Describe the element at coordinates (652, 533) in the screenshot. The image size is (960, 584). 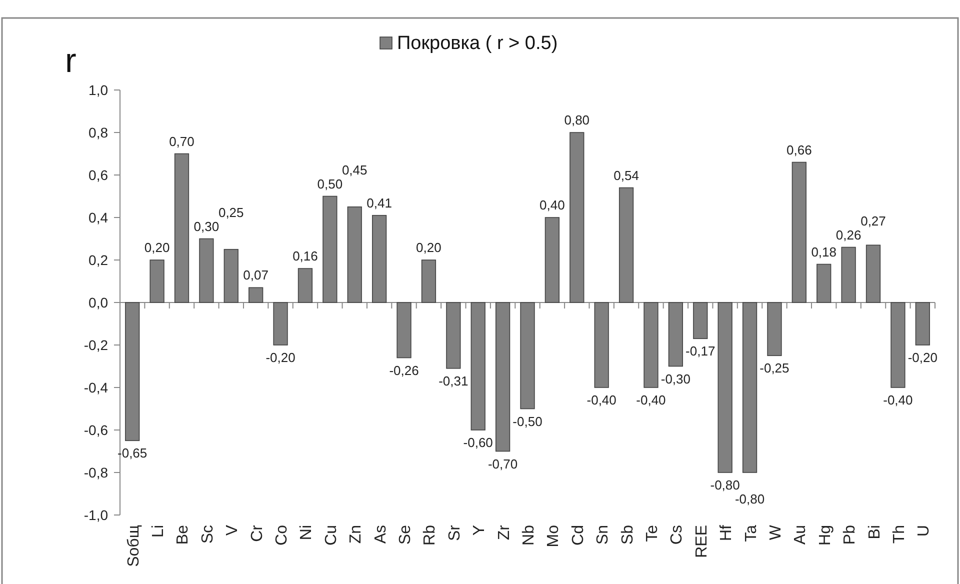
I see `x-tick-label: Te` at that location.